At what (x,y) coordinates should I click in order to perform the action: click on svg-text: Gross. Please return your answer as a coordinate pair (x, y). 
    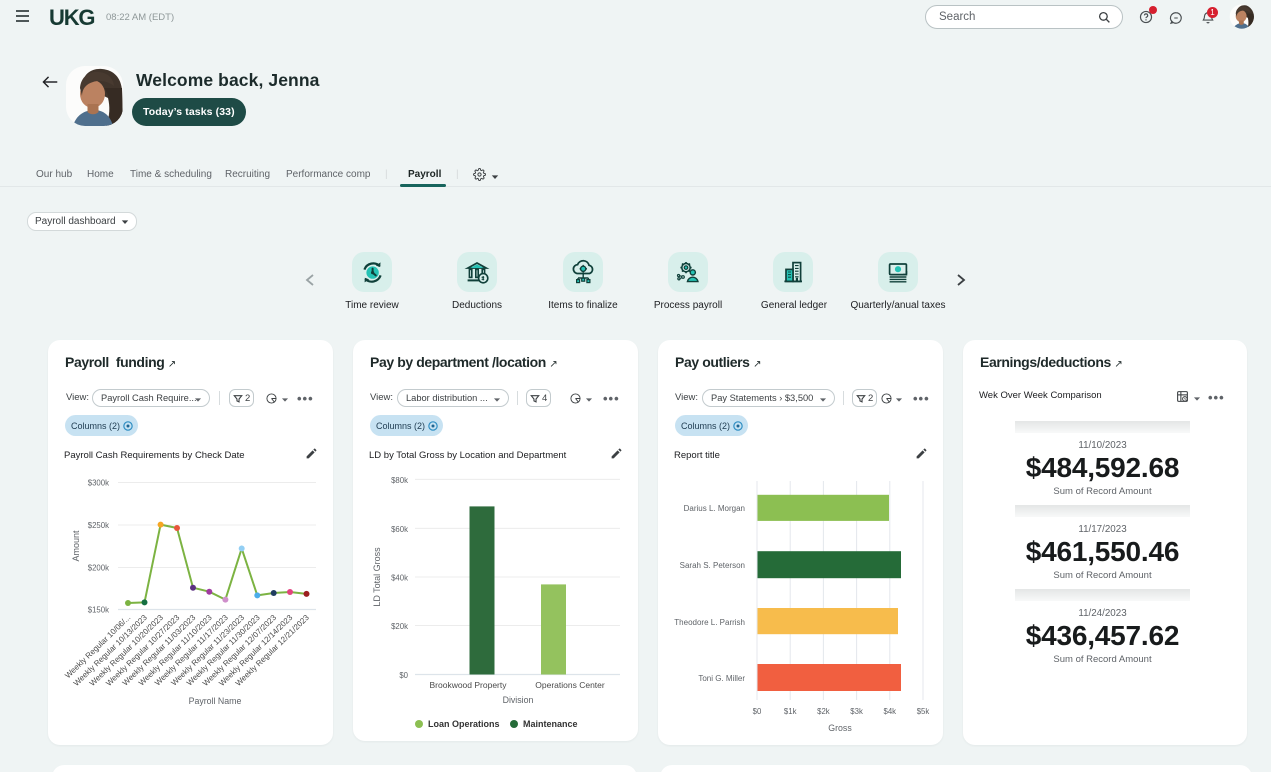
    Looking at the image, I should click on (840, 728).